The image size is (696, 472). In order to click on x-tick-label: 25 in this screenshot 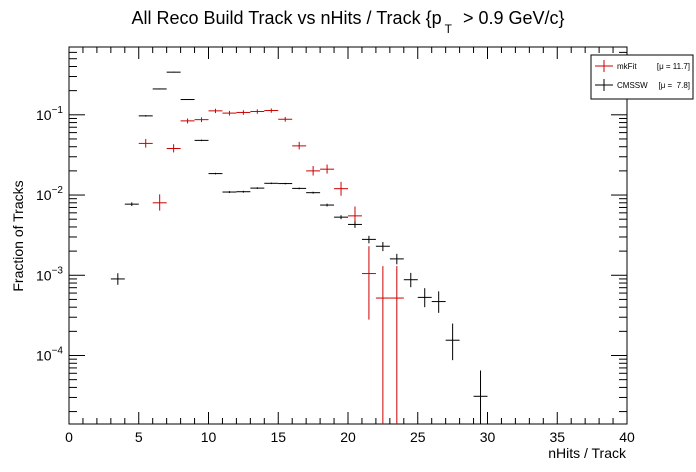, I will do `click(418, 437)`.